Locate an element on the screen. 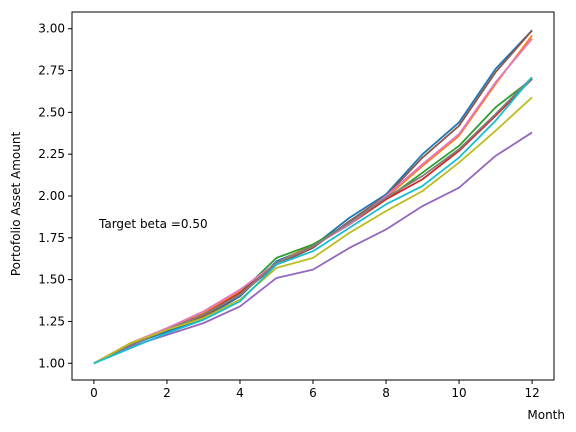 This screenshot has width=576, height=432. y-tick-label: 1.50 is located at coordinates (51, 280).